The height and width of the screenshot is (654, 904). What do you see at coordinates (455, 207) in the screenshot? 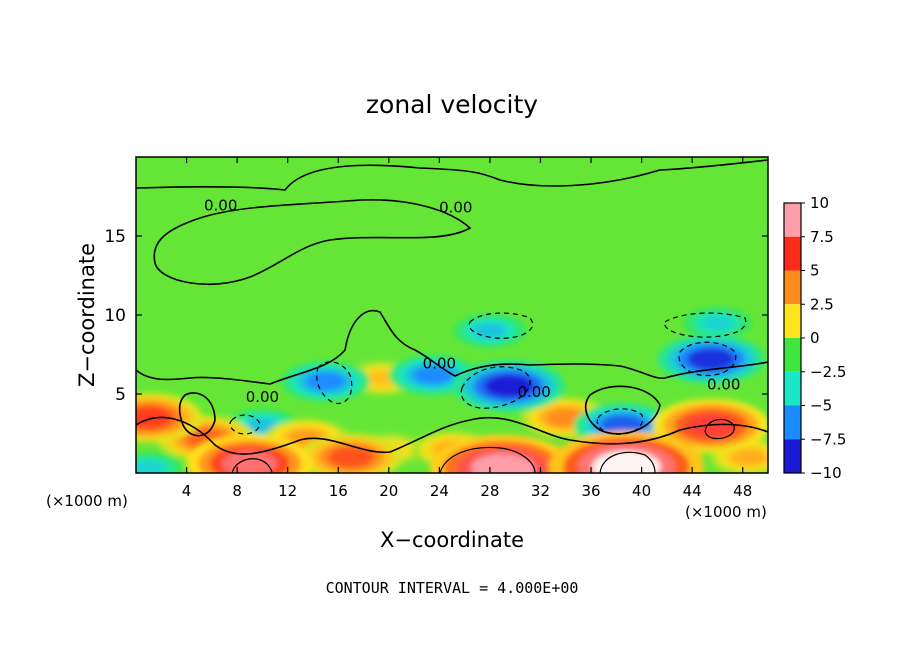
I see `contour-label-1: 0.00` at bounding box center [455, 207].